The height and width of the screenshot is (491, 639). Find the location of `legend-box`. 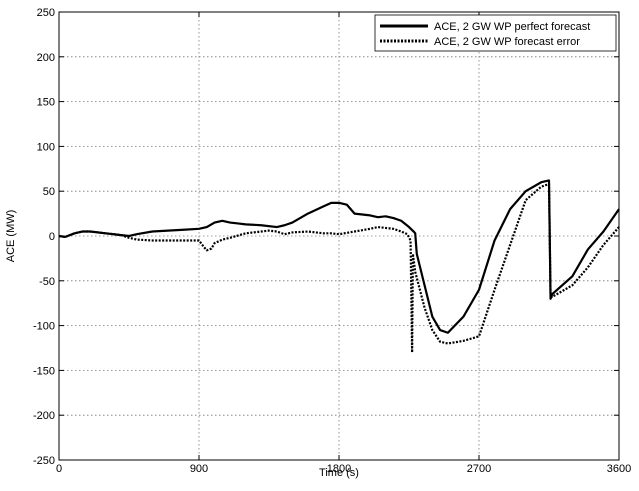

legend-box is located at coordinates (495, 33).